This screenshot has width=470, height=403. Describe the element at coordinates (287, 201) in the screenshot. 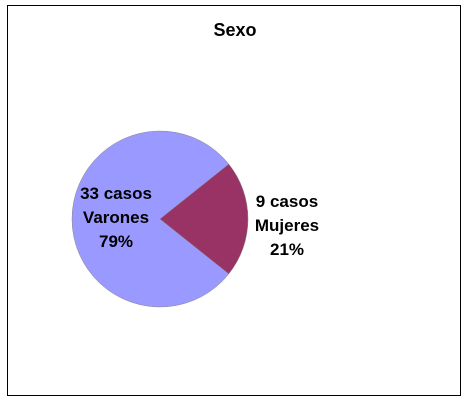

I see `slice-count-mujeres: 9 casos` at that location.